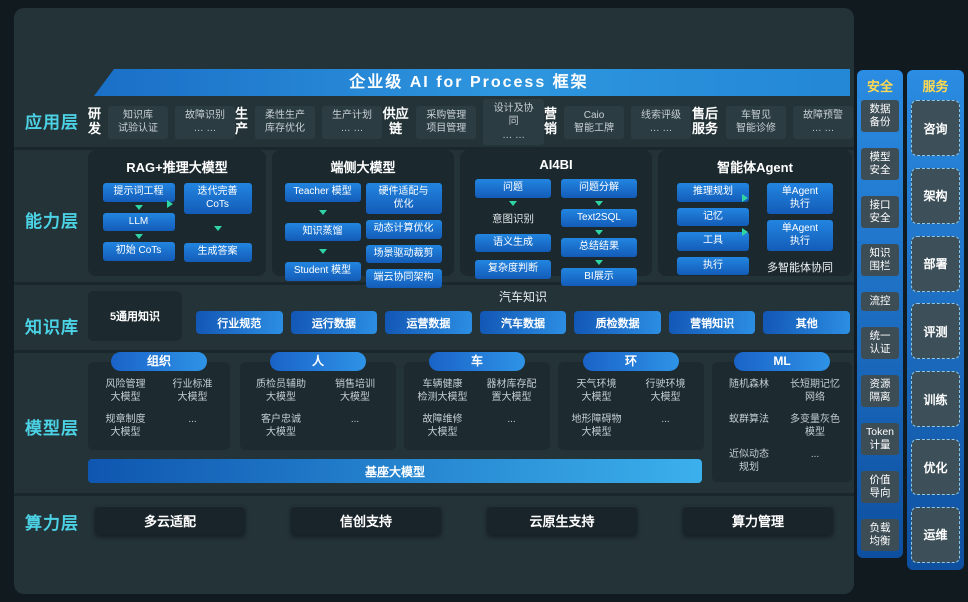 The image size is (968, 602). I want to click on model-item: 随机森林, so click(749, 384).